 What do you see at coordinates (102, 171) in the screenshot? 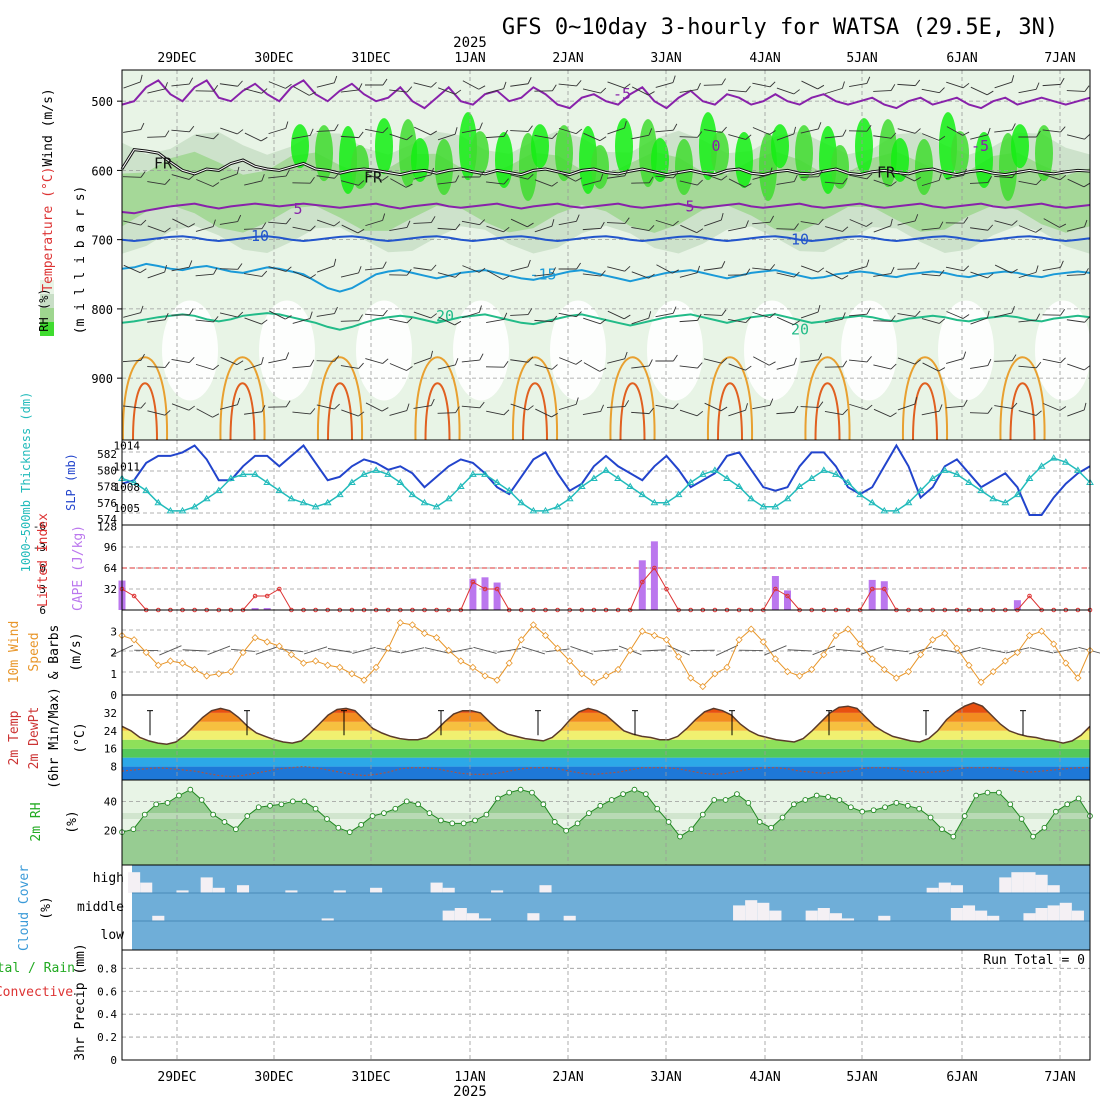
I see `pressure-tick-label: 600` at bounding box center [102, 171].